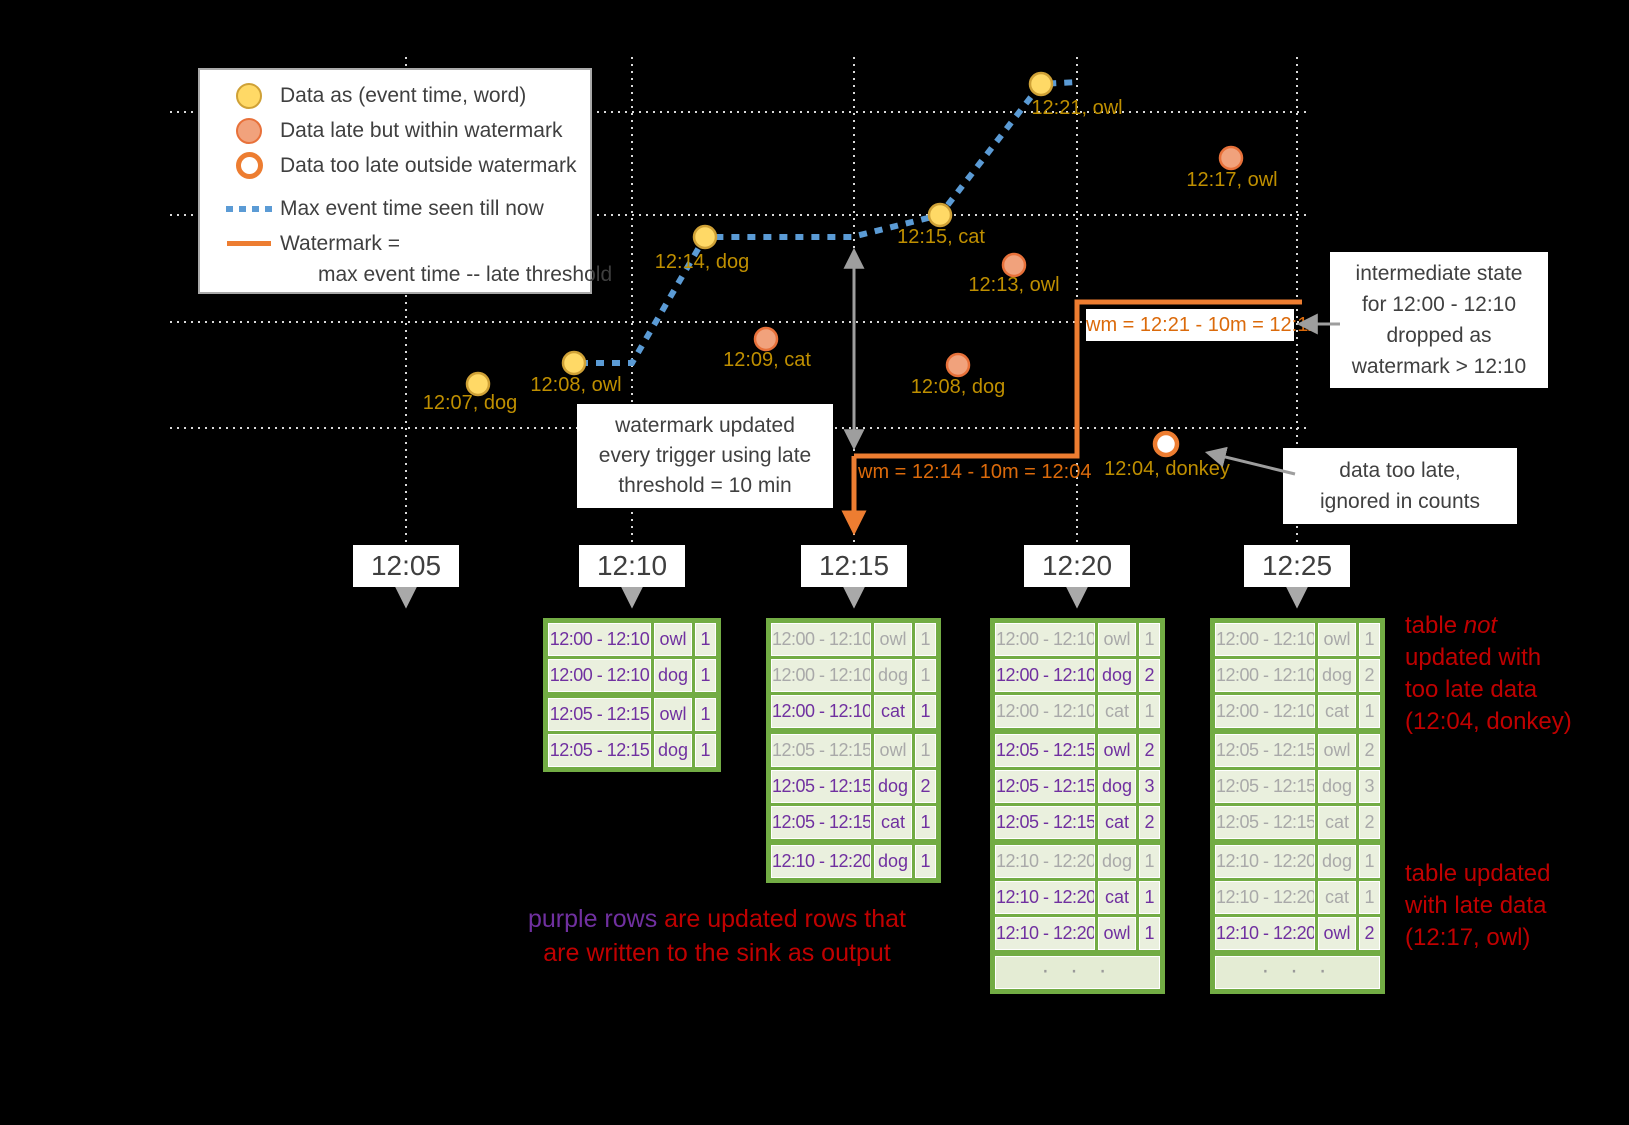 The image size is (1629, 1125). Describe the element at coordinates (249, 208) in the screenshot. I see `dotted-blue-line-icon` at that location.